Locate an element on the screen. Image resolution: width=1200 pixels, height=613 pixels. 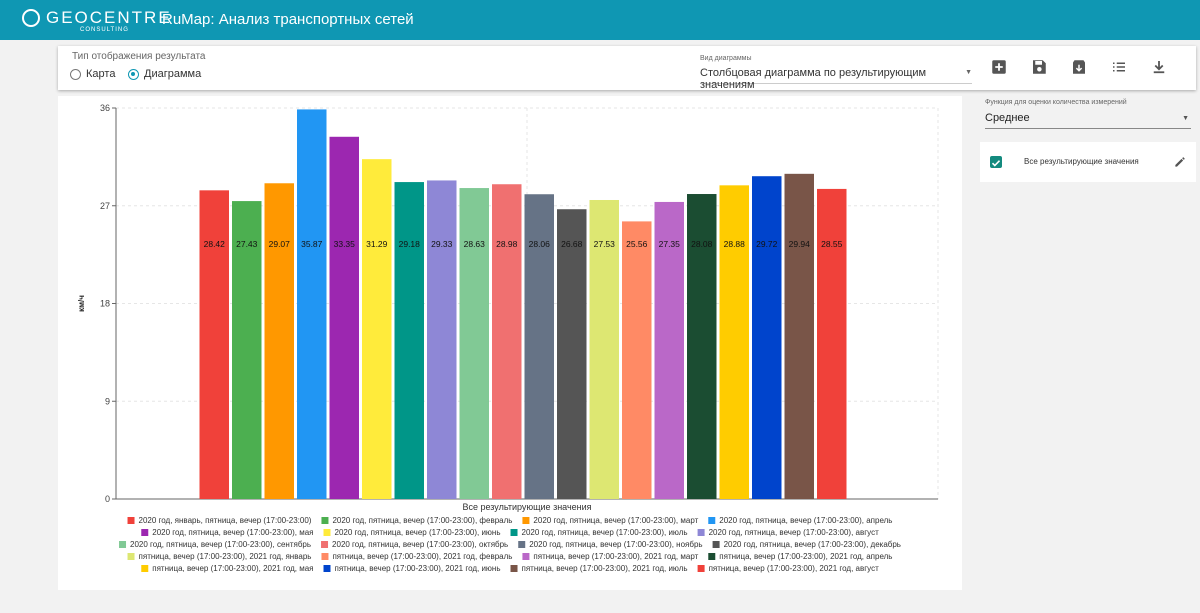
bar-value-label: 31.29 is located at coordinates (377, 244).